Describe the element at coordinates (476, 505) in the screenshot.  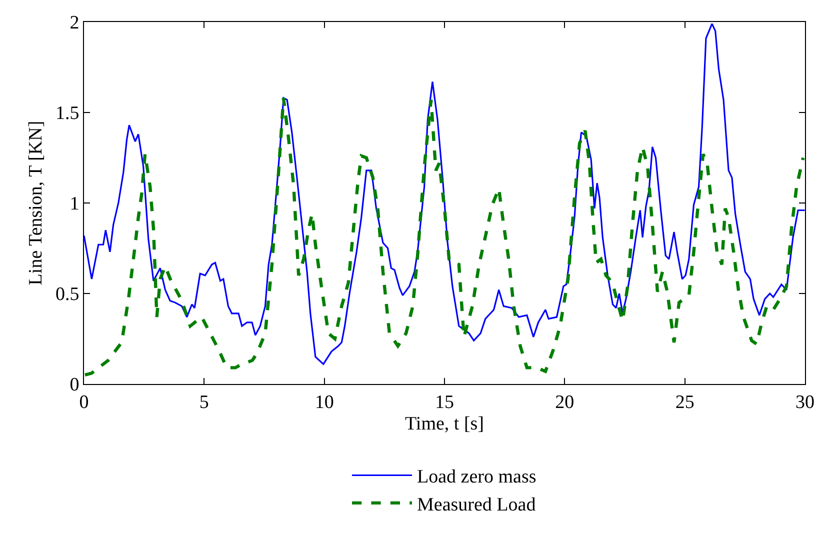
I see `legend-label: Measured Load` at that location.